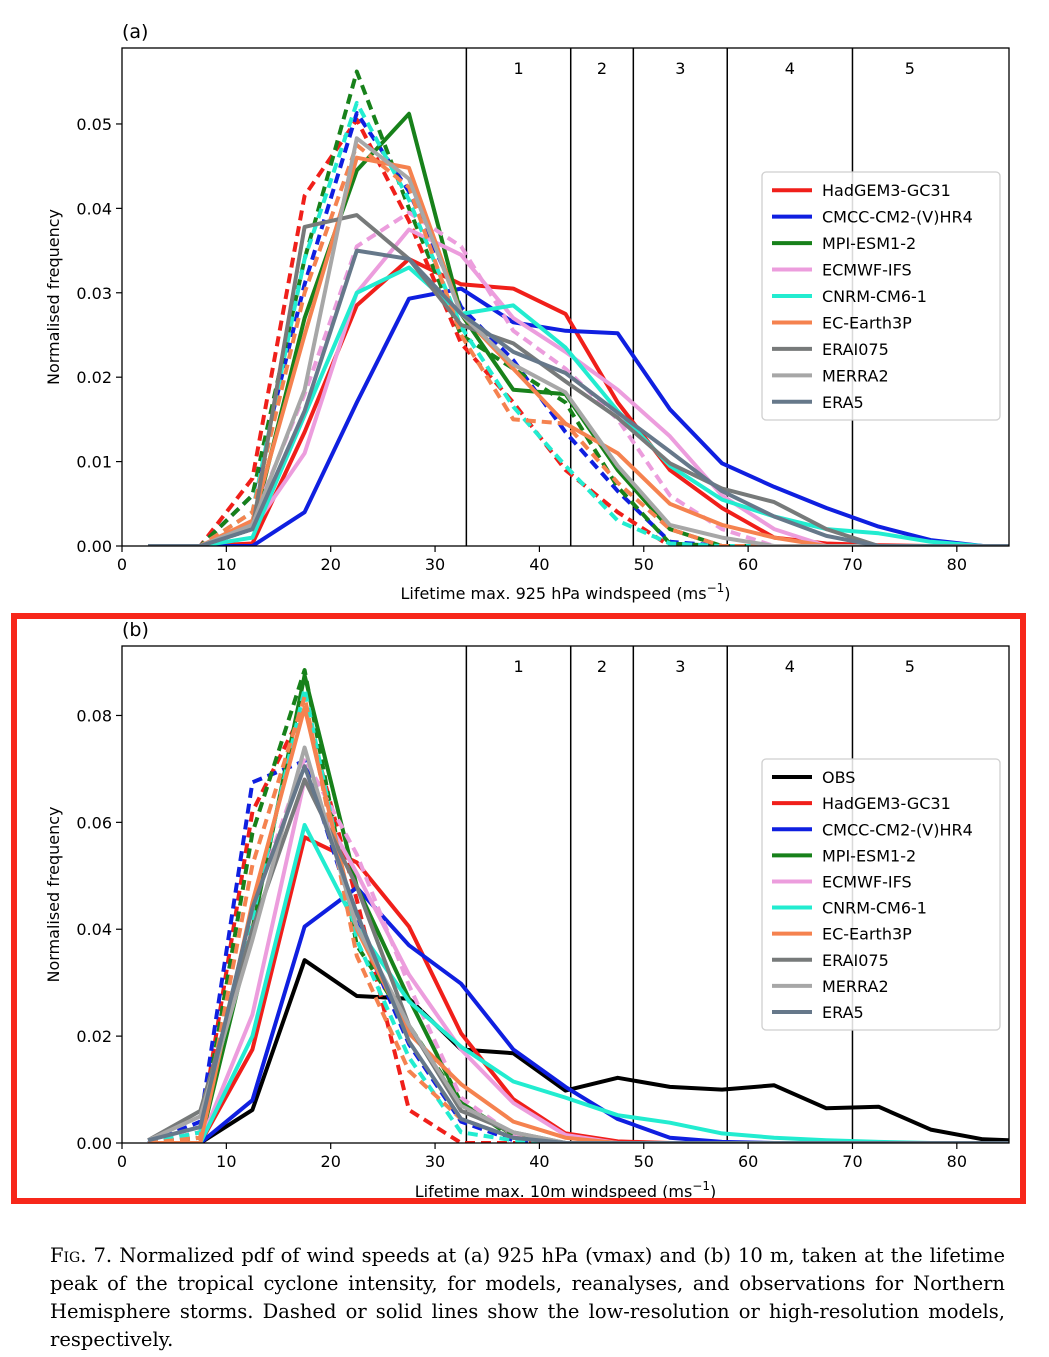 The height and width of the screenshot is (1357, 1049). What do you see at coordinates (94, 124) in the screenshot?
I see `y-tick-label: 0.05` at bounding box center [94, 124].